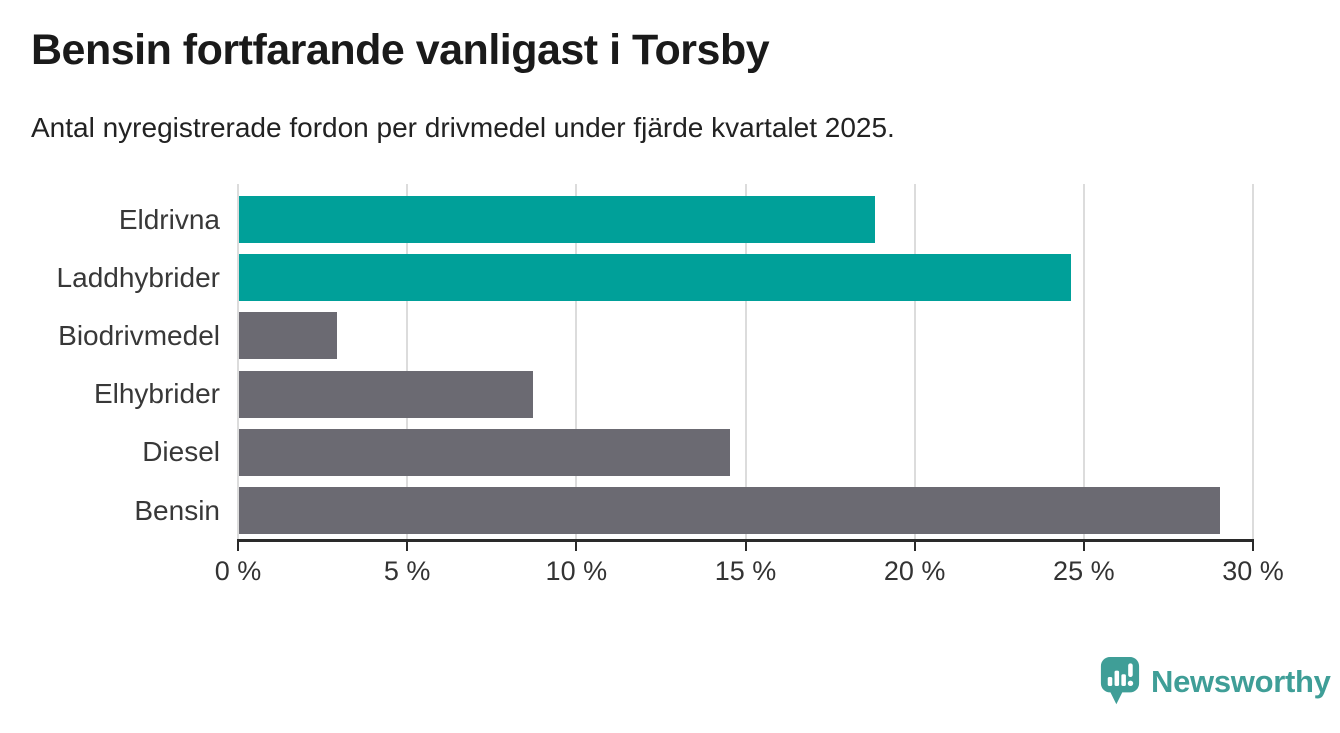 The width and height of the screenshot is (1340, 733). What do you see at coordinates (576, 571) in the screenshot?
I see `x-tick-label: 10 %` at bounding box center [576, 571].